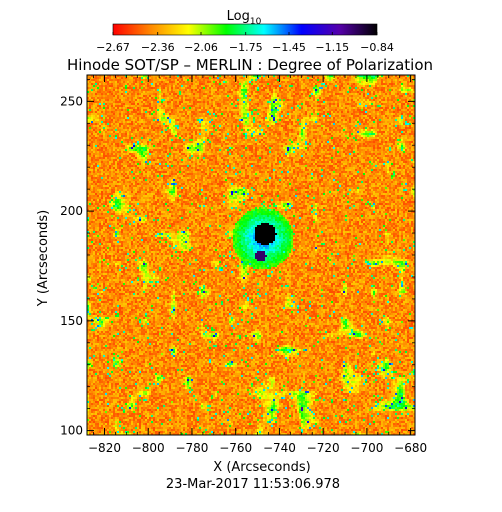 This screenshot has width=502, height=512. Describe the element at coordinates (148, 448) in the screenshot. I see `x-tick-label: −800` at that location.